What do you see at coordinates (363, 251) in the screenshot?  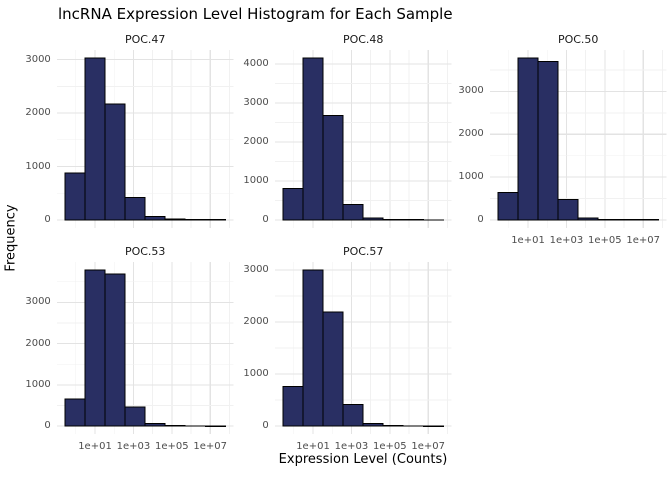 I see `facet-strip-poc-57: POC.57` at bounding box center [363, 251].